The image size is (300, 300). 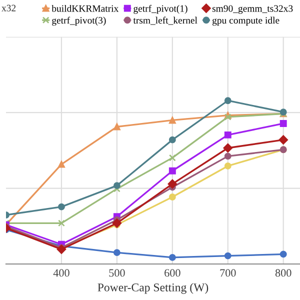 What do you see at coordinates (228, 273) in the screenshot?
I see `x-tick-label: 700` at bounding box center [228, 273].